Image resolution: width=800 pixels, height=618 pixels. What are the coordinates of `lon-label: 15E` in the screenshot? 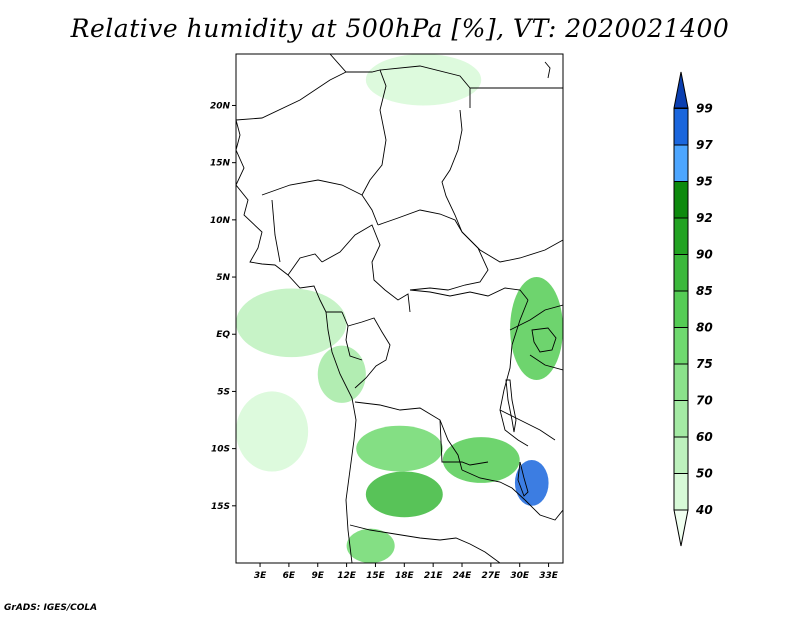 It's located at (376, 576).